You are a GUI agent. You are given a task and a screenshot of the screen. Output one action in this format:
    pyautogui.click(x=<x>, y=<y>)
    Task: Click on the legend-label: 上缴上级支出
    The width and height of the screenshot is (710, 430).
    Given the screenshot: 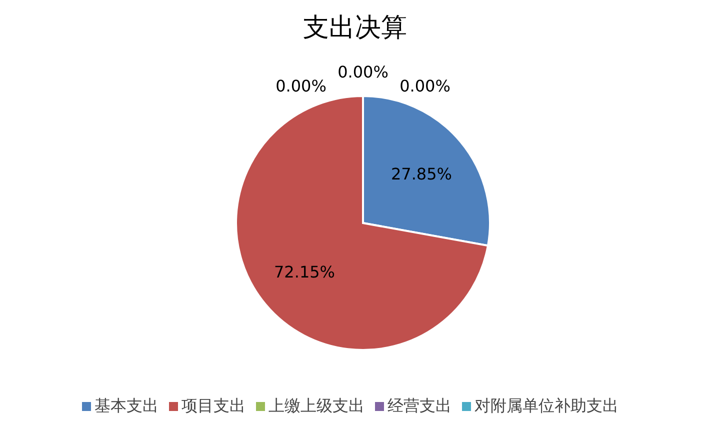 What is the action you would take?
    pyautogui.click(x=316, y=405)
    